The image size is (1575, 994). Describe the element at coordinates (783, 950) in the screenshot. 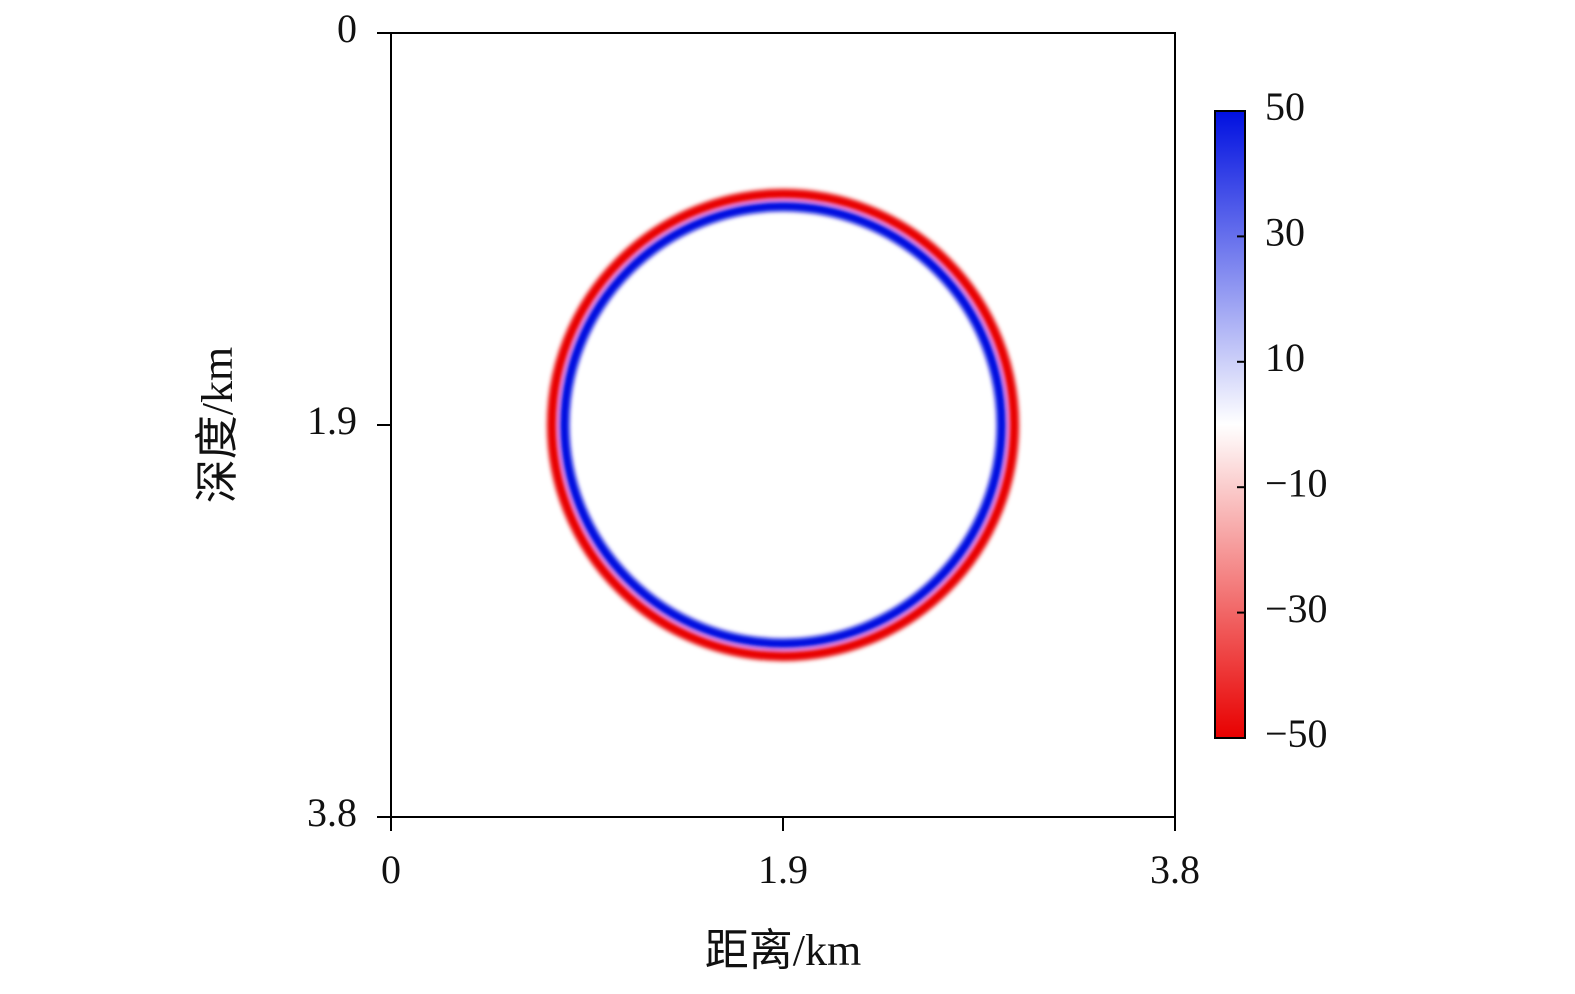

I see `x-axis-label: 距离/km` at that location.